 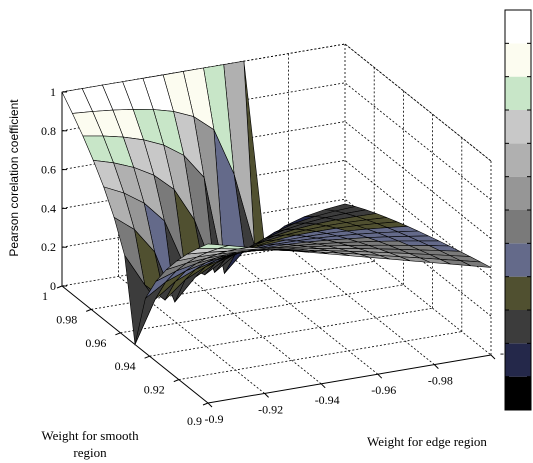 I want to click on z-axis-label: Pearson corelation coefficient, so click(x=14, y=178).